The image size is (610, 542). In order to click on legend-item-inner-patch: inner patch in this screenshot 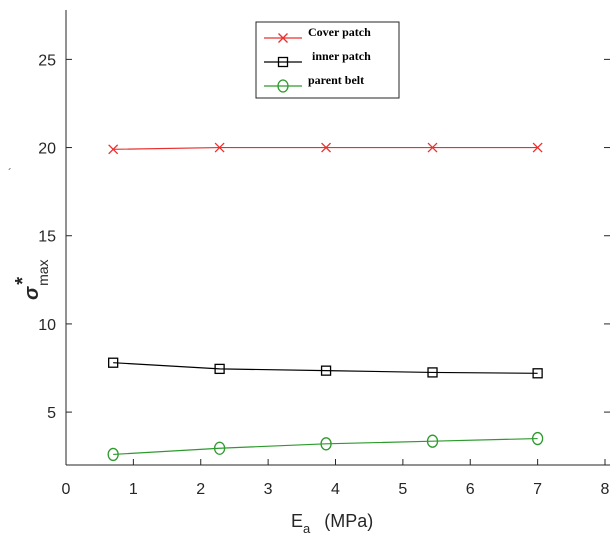, I will do `click(317, 58)`.